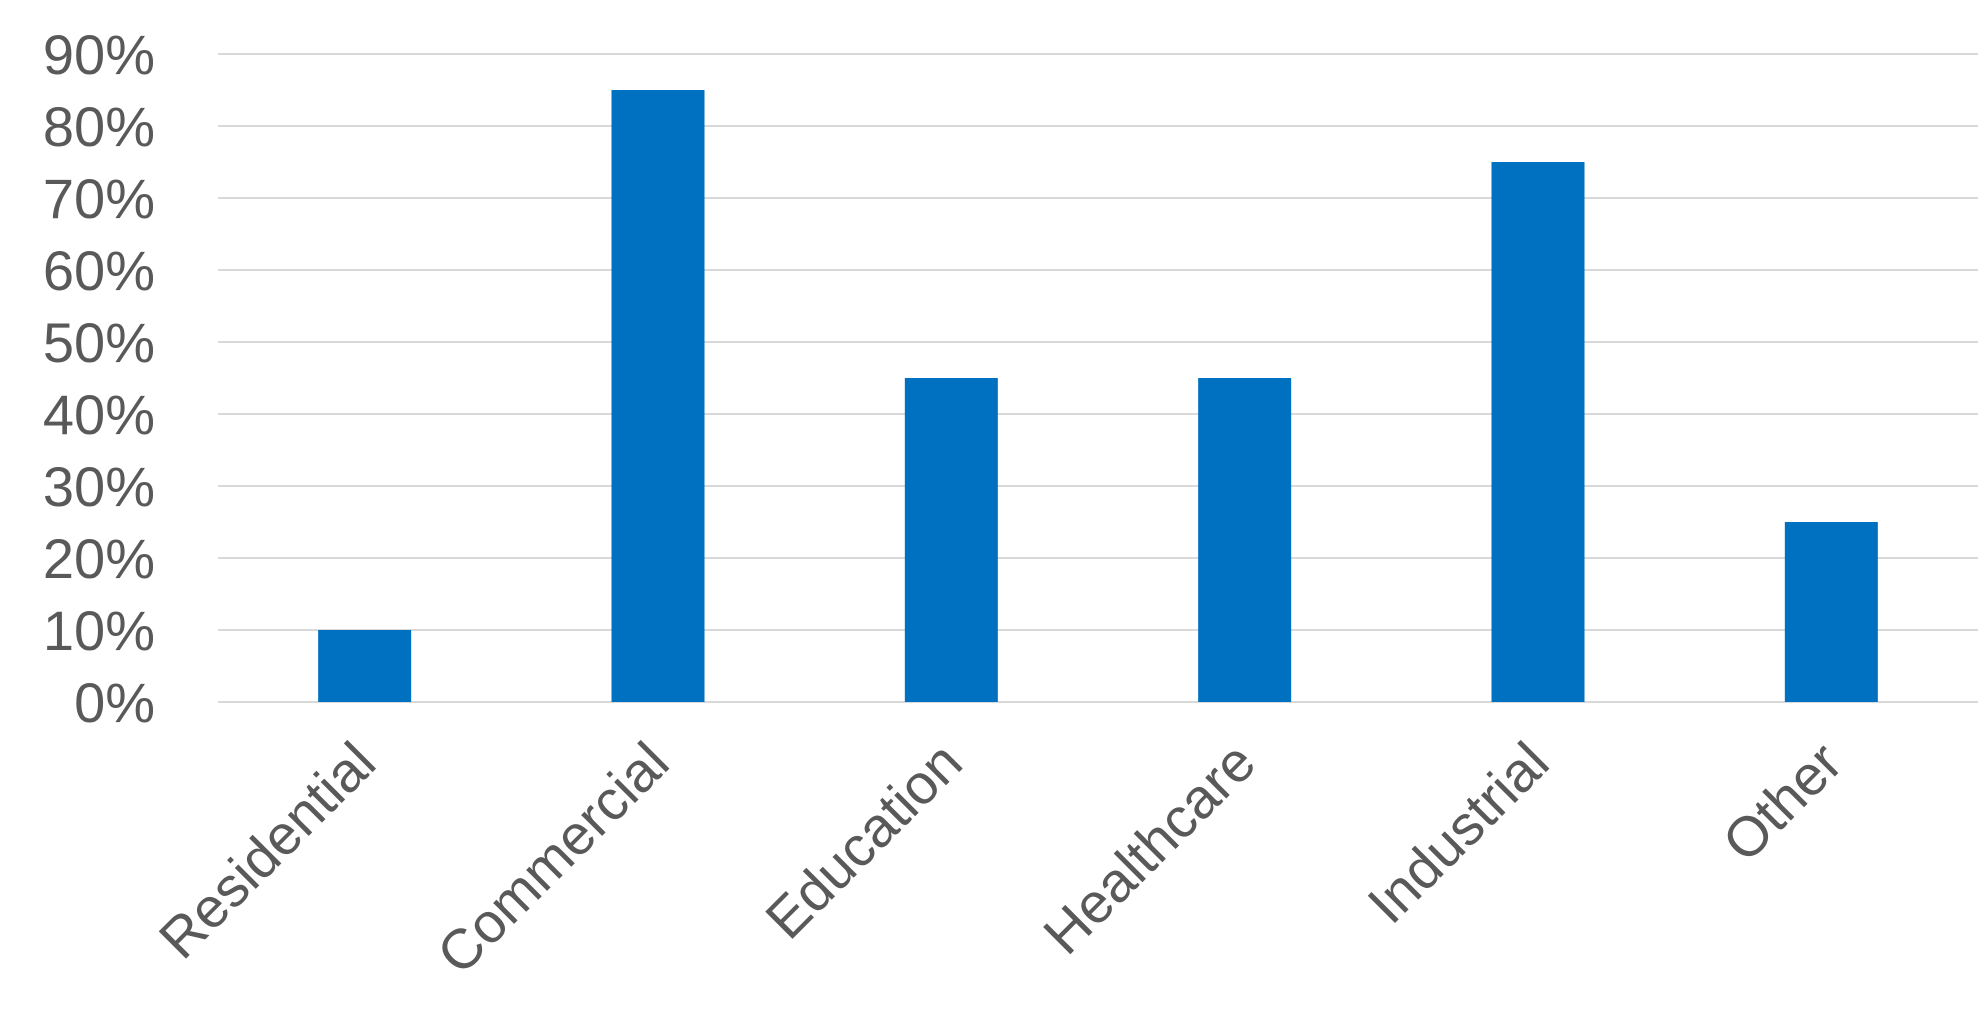  I want to click on category-label-healthcare: Healthcare, so click(1149, 848).